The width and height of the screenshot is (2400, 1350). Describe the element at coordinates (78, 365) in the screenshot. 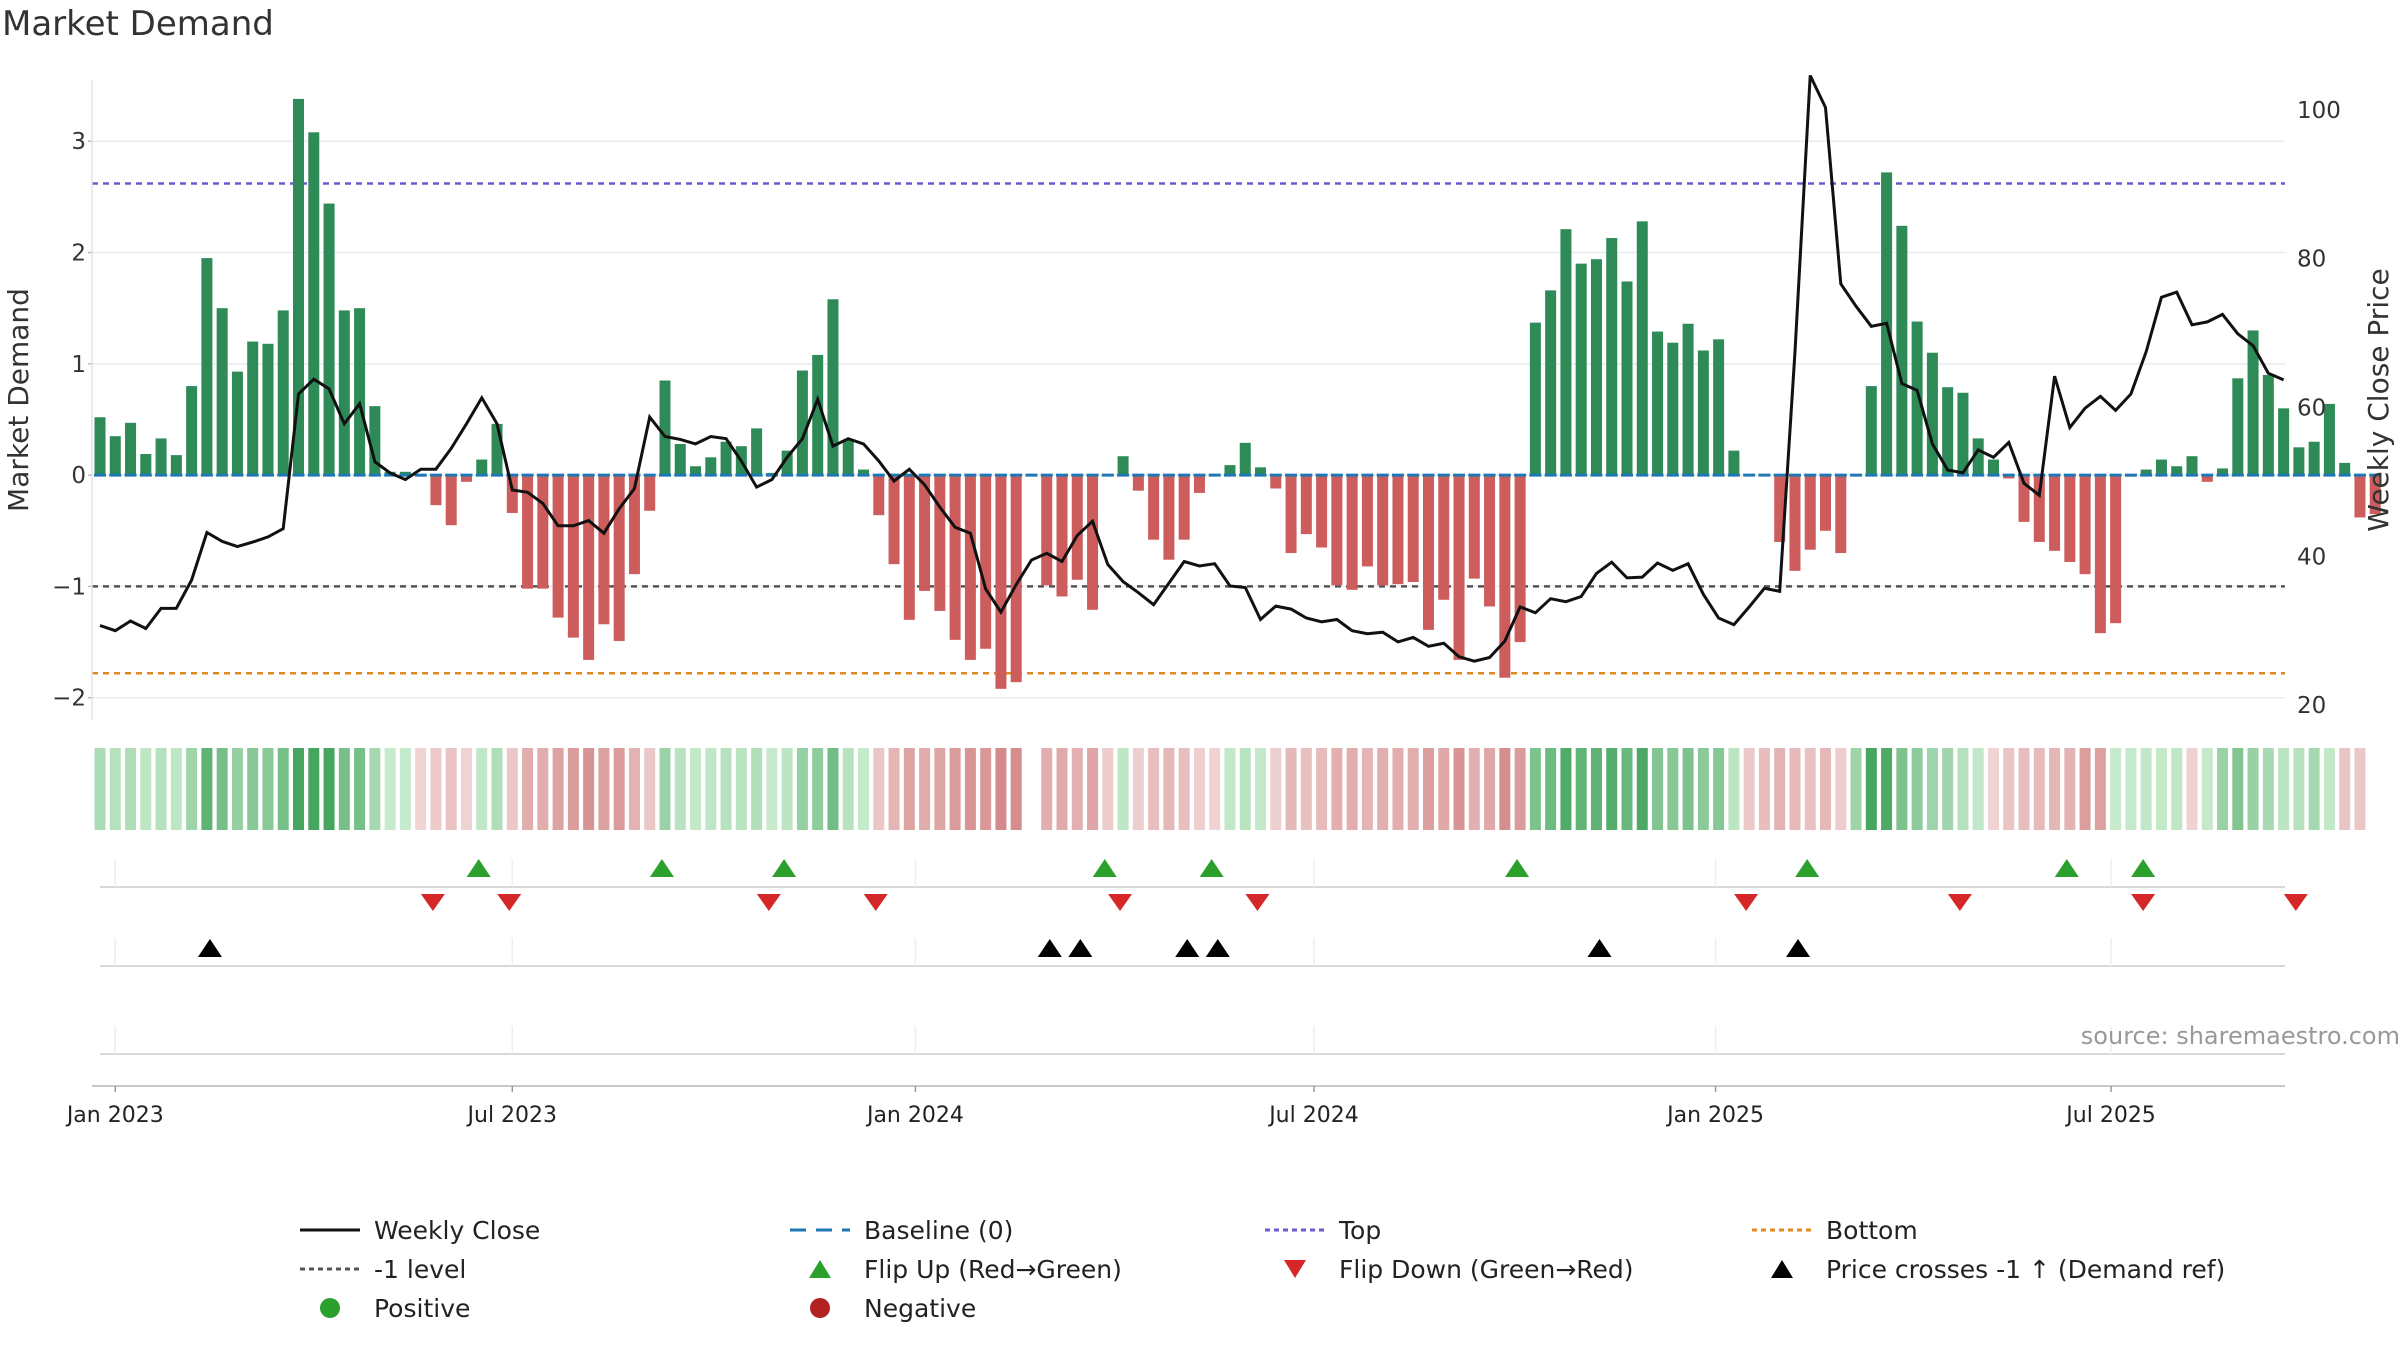

I see `left-tick-label: 1` at that location.